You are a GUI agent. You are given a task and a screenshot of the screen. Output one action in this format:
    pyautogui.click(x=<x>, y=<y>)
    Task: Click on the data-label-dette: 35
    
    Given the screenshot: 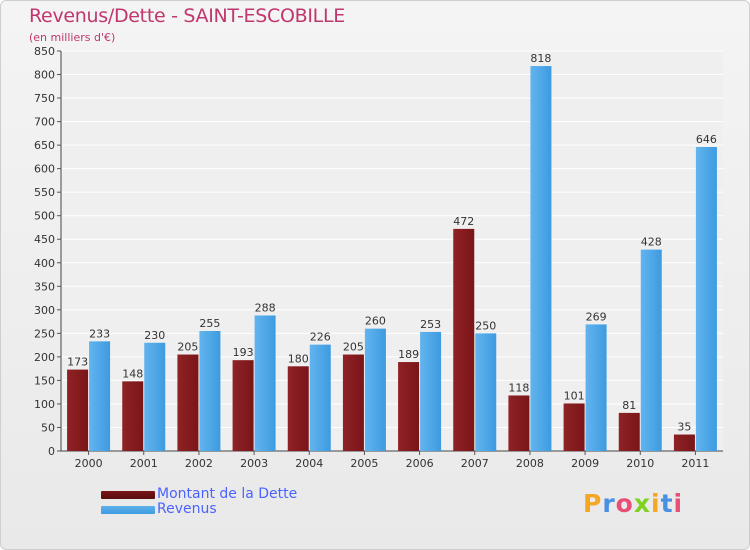 What is the action you would take?
    pyautogui.click(x=684, y=427)
    